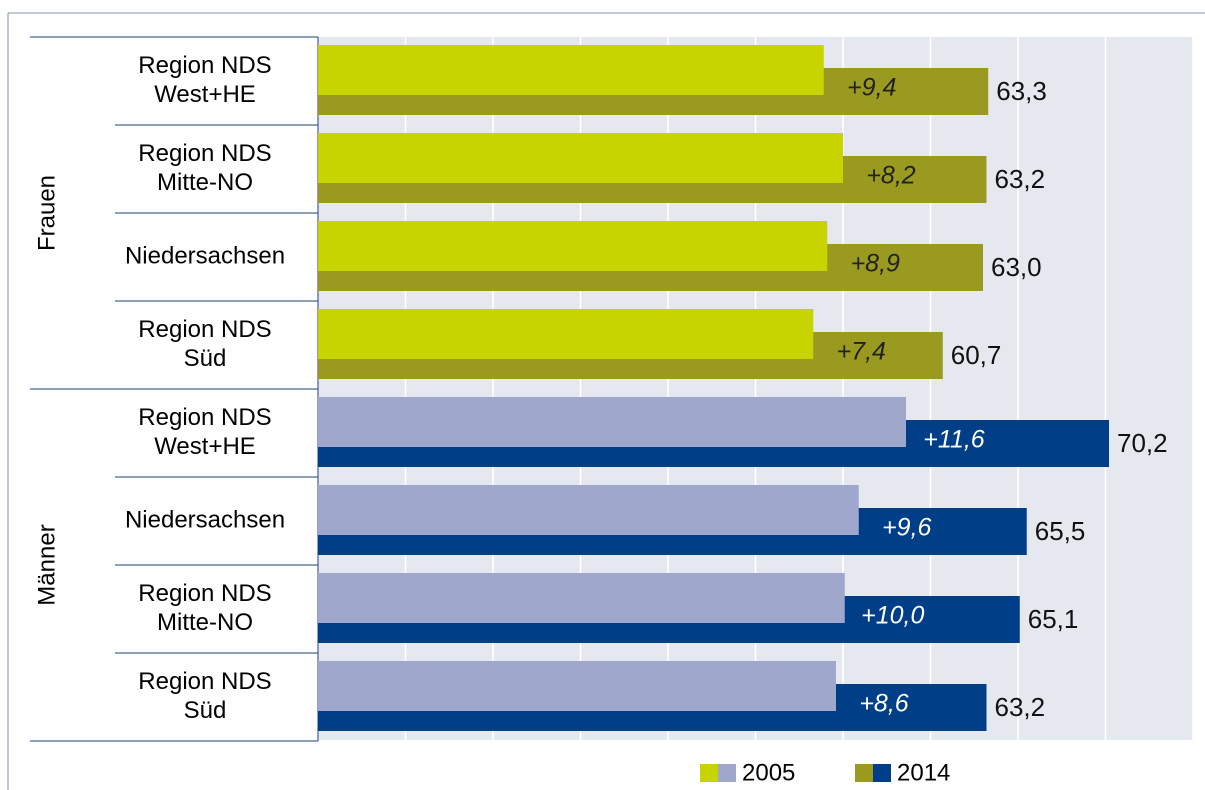 The width and height of the screenshot is (1205, 790). Describe the element at coordinates (1053, 619) in the screenshot. I see `value-label: 65,1` at that location.